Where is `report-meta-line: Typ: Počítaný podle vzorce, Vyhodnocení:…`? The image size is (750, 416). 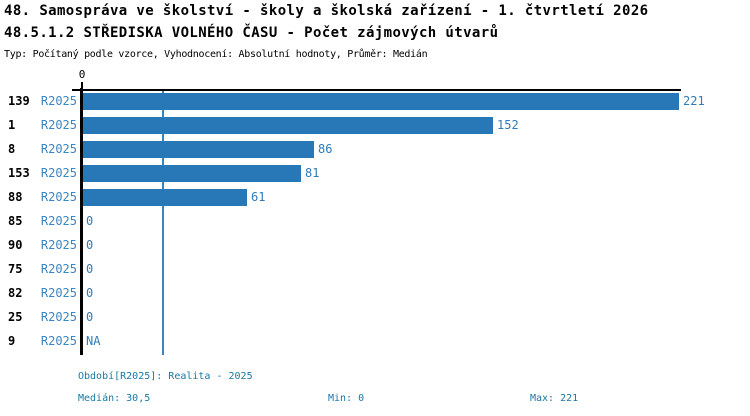 report-meta-line: Typ: Počítaný podle vzorce, Vyhodnocení:… is located at coordinates (216, 54).